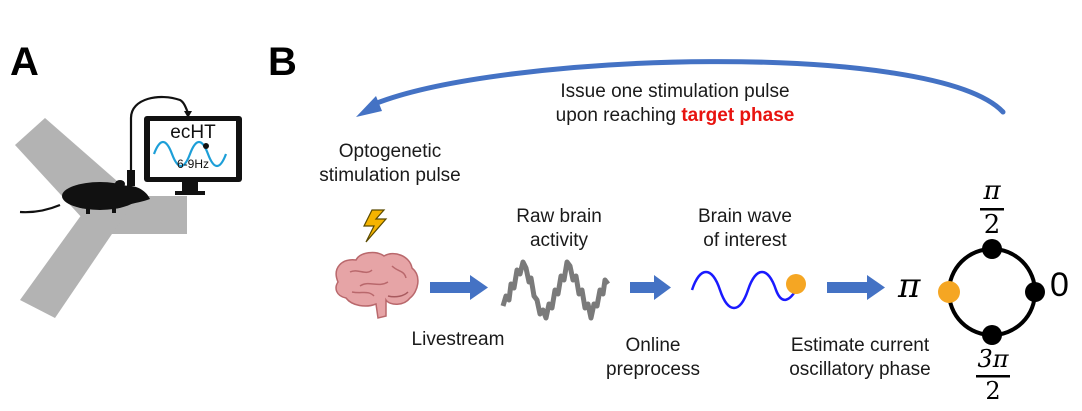  Describe the element at coordinates (653, 358) in the screenshot. I see `preprocess-label: Online preprocess` at that location.